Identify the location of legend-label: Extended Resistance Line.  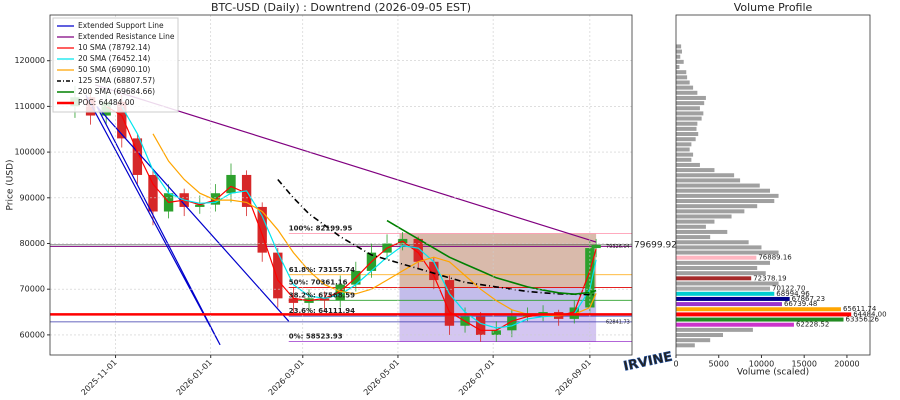
(126, 36).